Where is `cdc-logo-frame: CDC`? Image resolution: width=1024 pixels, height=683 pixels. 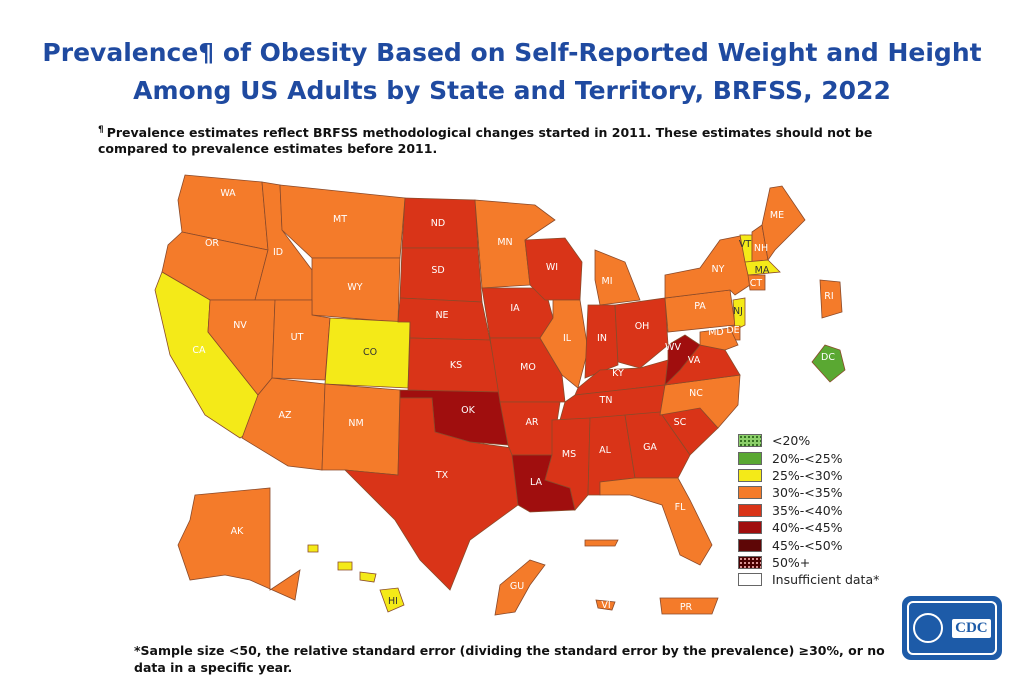 cdc-logo-frame: CDC is located at coordinates (952, 628).